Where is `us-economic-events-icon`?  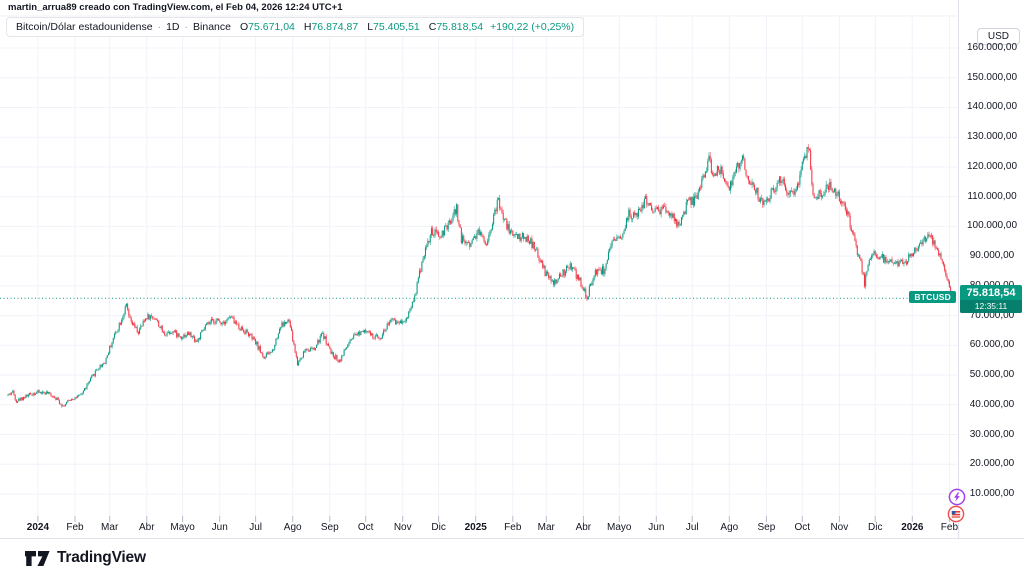 us-economic-events-icon is located at coordinates (956, 514).